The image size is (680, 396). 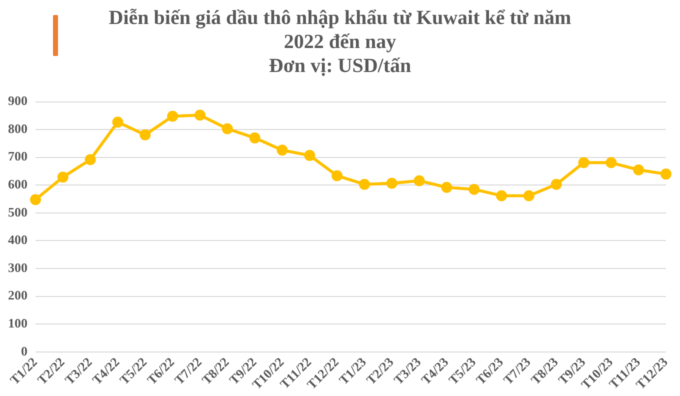 I want to click on y-tick-label: 900, so click(x=18, y=100).